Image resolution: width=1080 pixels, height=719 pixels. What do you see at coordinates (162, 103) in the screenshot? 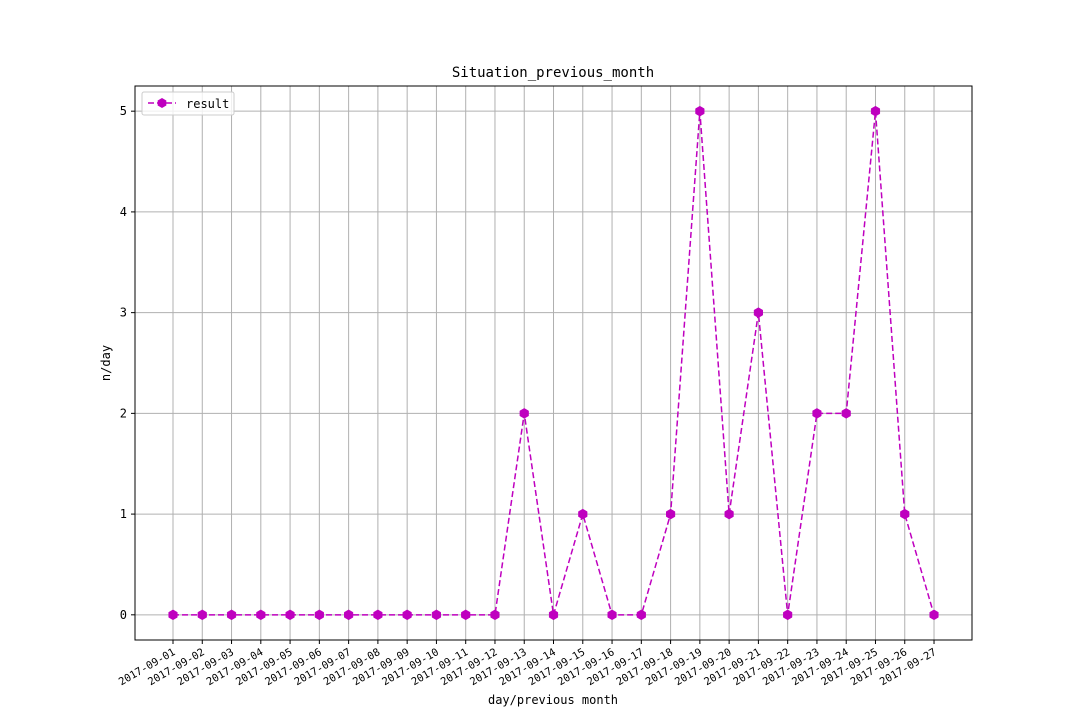
I see `legend-marker-swatch` at bounding box center [162, 103].